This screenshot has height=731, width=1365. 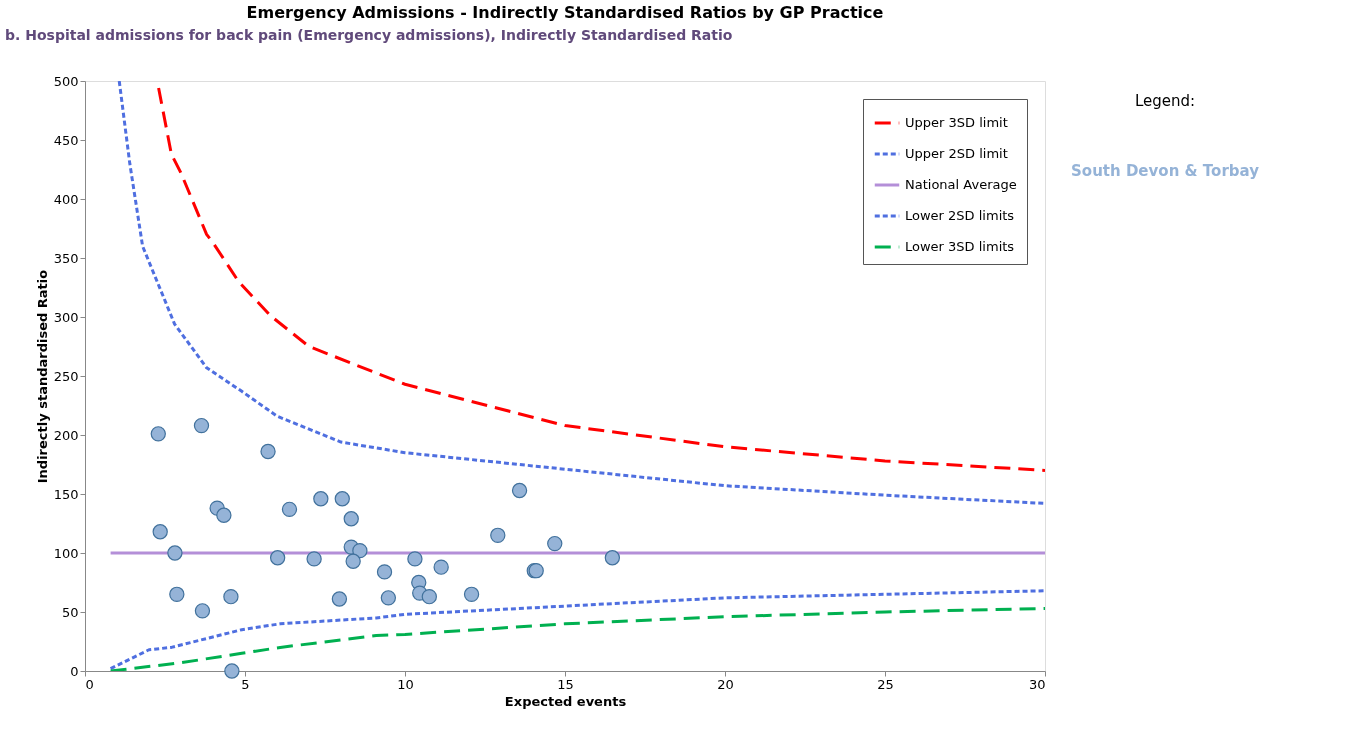 What do you see at coordinates (1165, 101) in the screenshot?
I see `legend-title: Legend:` at bounding box center [1165, 101].